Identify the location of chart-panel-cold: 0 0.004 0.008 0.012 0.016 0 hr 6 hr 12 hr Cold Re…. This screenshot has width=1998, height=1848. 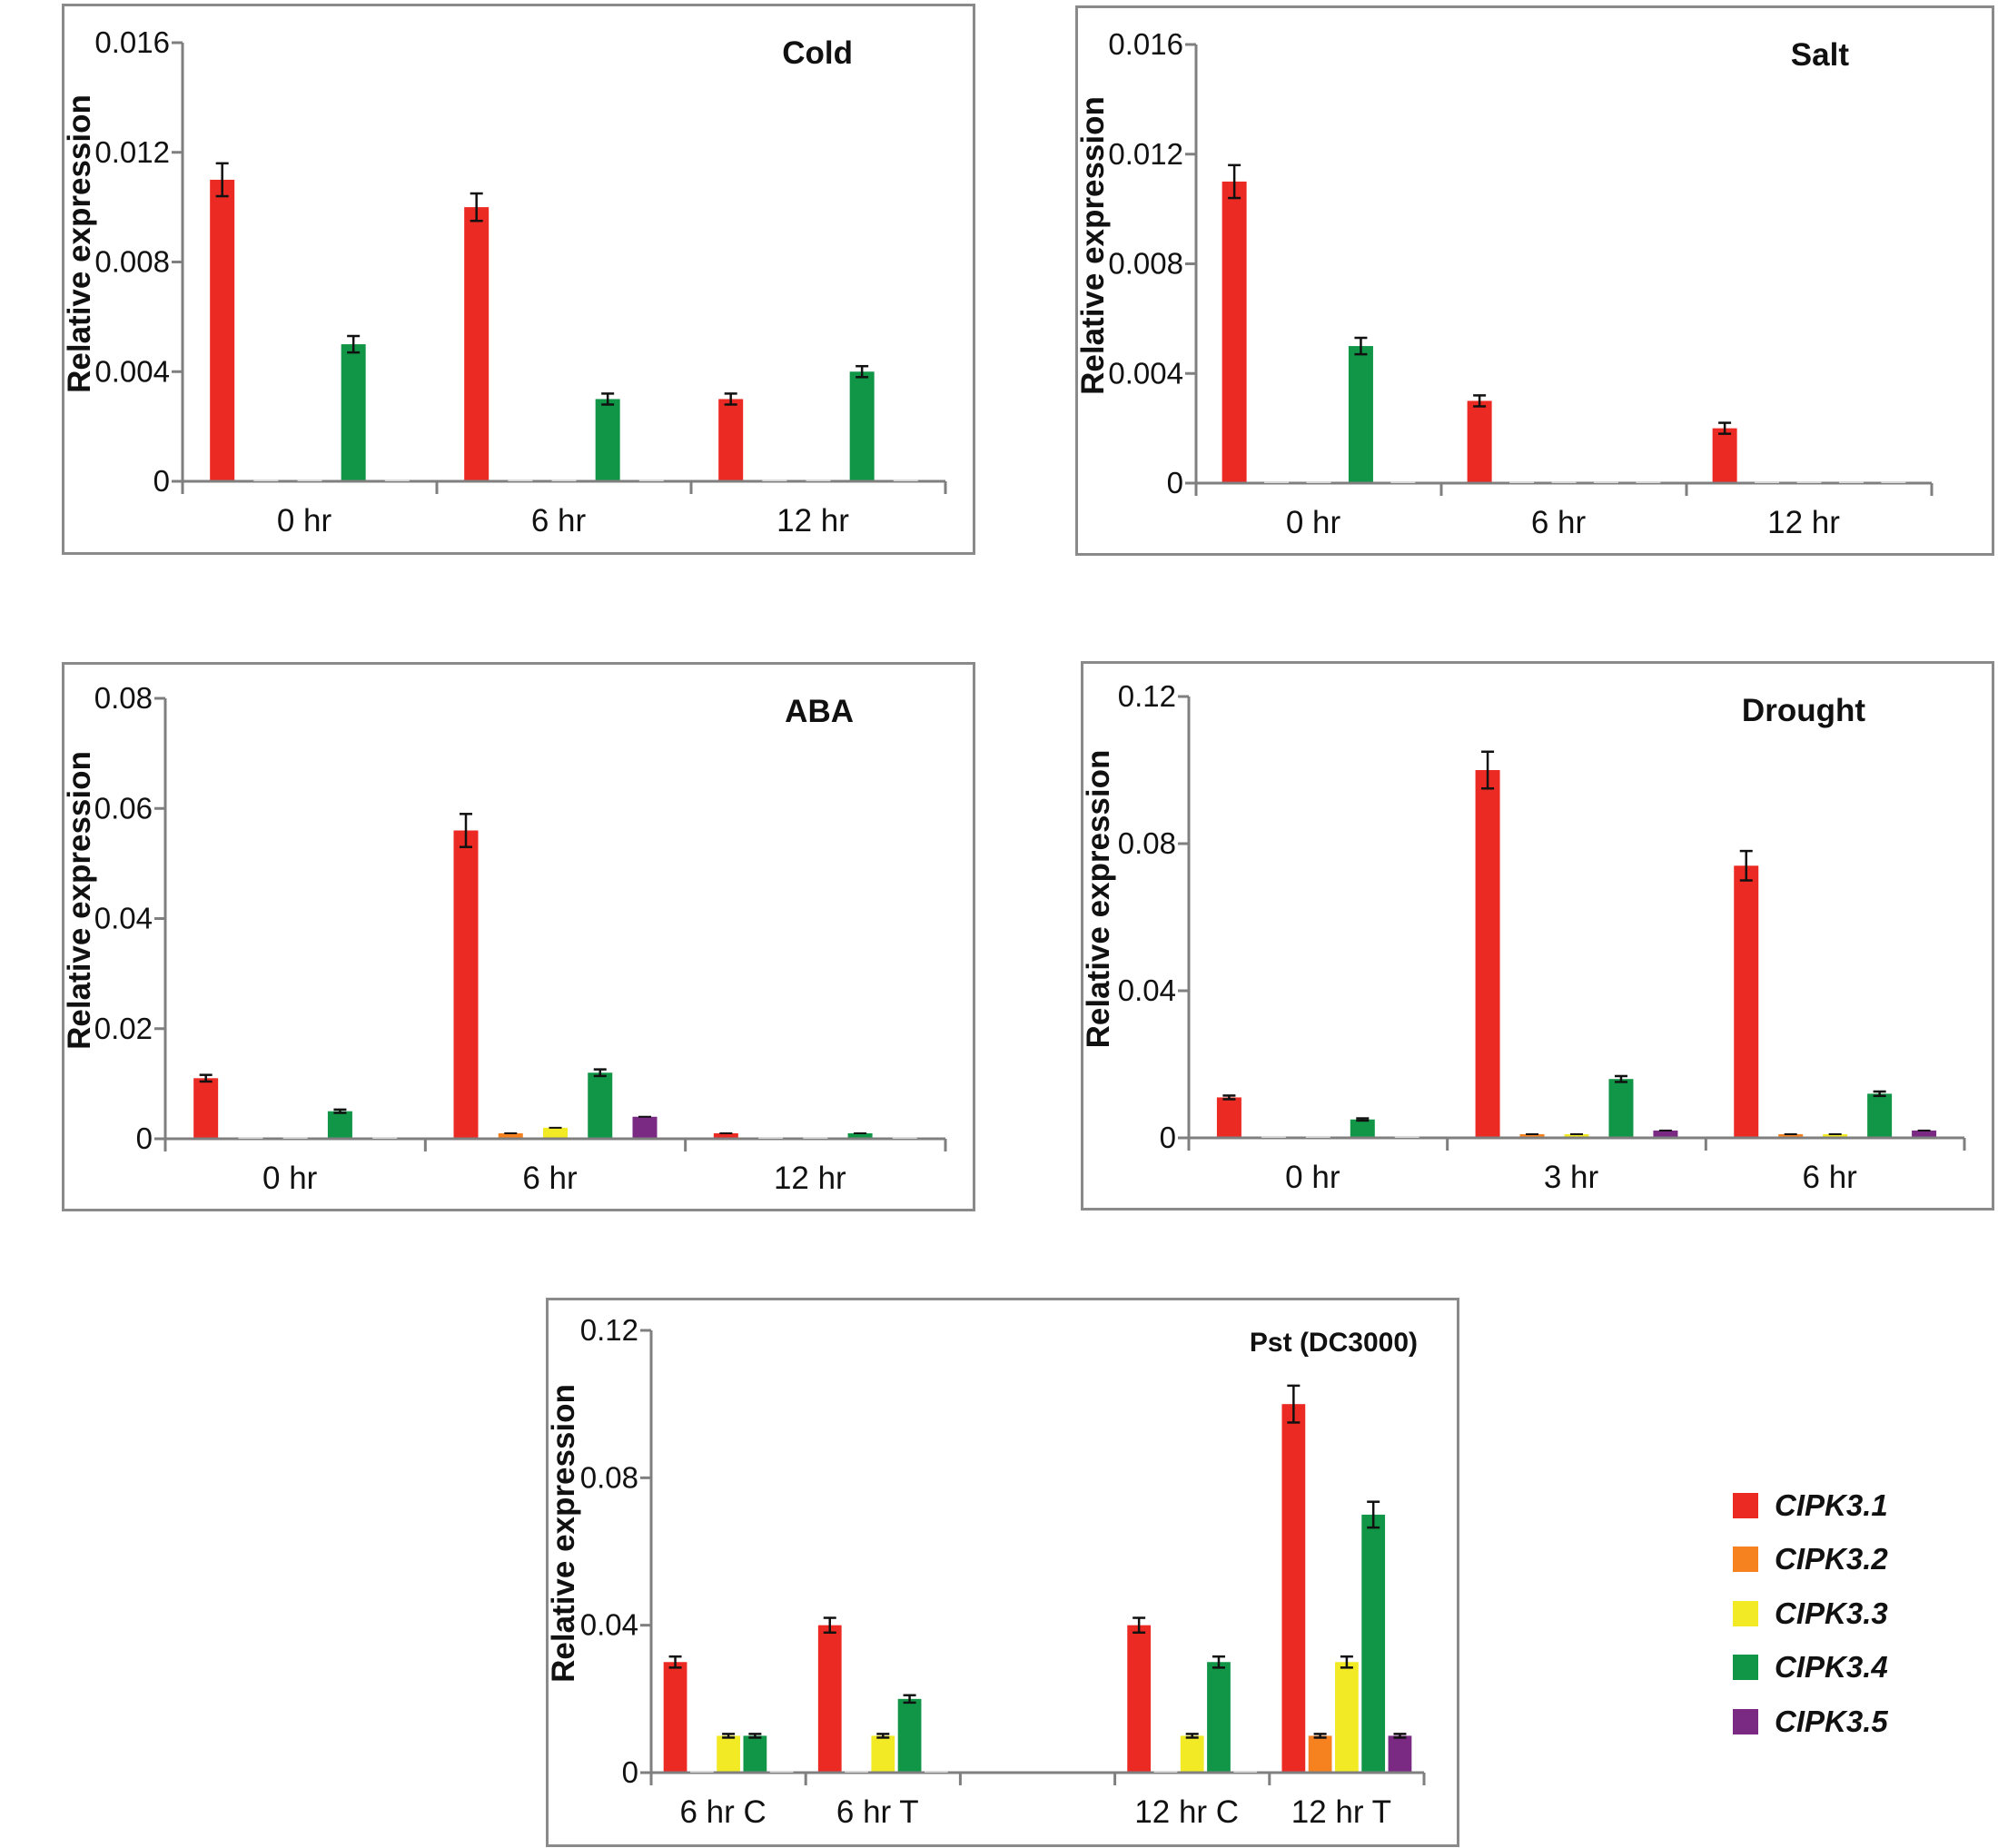
(518, 280).